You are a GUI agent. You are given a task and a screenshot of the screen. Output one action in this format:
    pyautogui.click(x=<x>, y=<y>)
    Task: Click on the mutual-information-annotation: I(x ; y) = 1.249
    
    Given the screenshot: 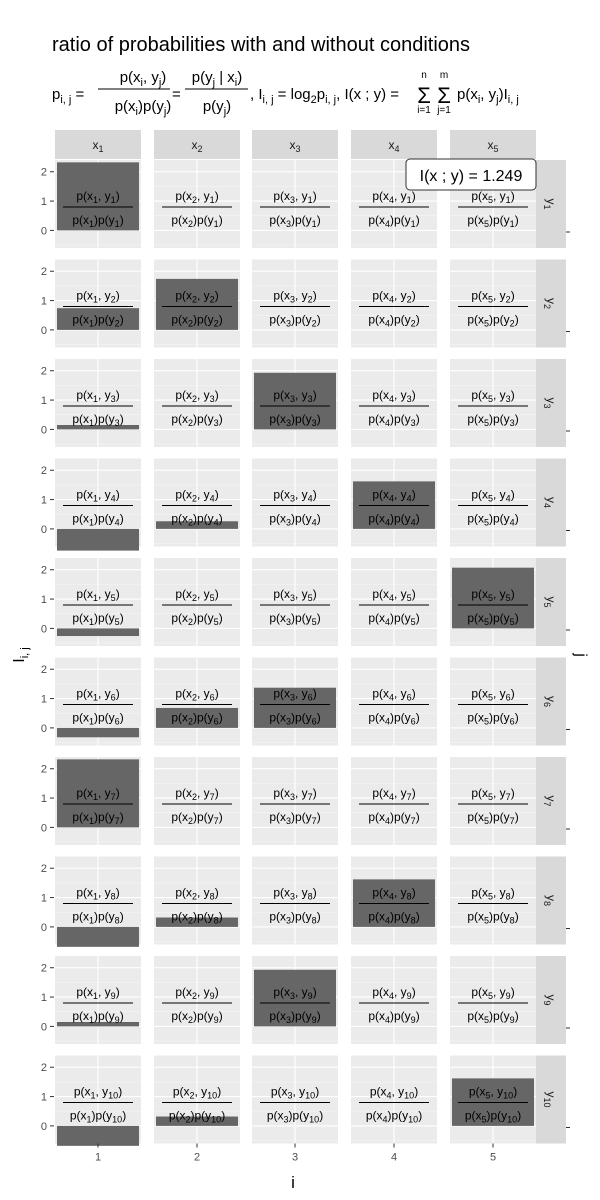 What is the action you would take?
    pyautogui.click(x=471, y=174)
    